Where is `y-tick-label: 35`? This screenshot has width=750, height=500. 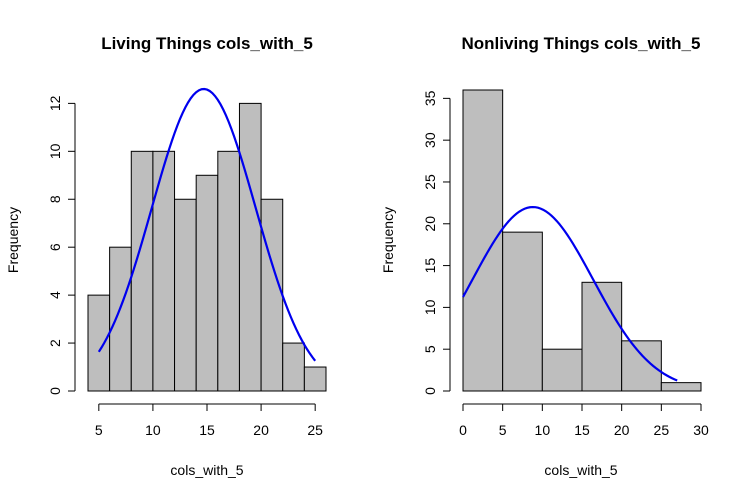
y-tick-label: 35 is located at coordinates (430, 98).